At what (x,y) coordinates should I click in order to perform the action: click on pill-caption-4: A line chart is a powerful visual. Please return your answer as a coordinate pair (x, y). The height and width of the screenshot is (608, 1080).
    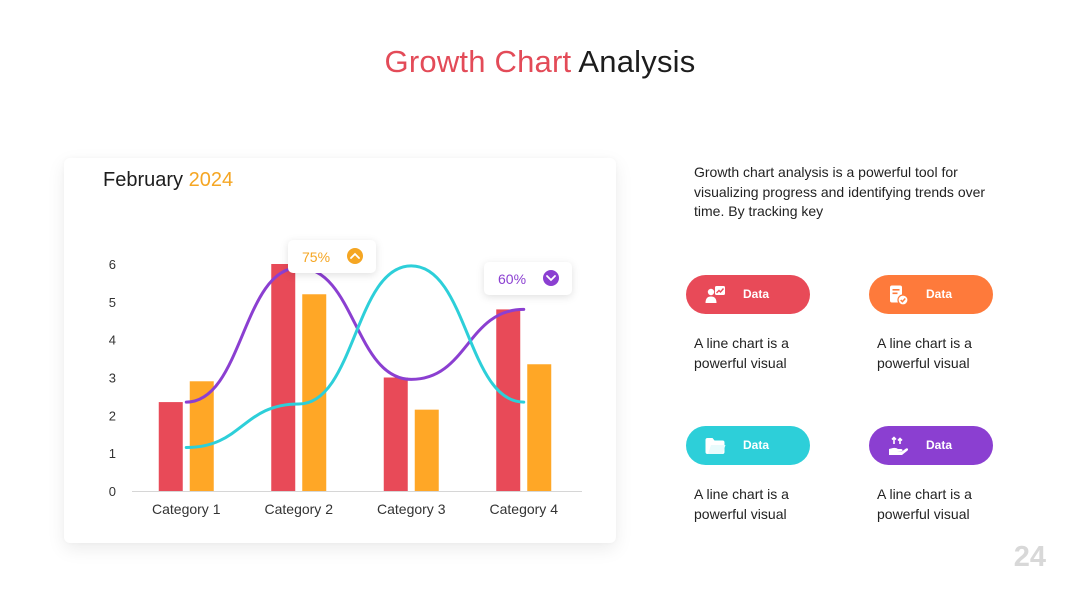
    Looking at the image, I should click on (924, 504).